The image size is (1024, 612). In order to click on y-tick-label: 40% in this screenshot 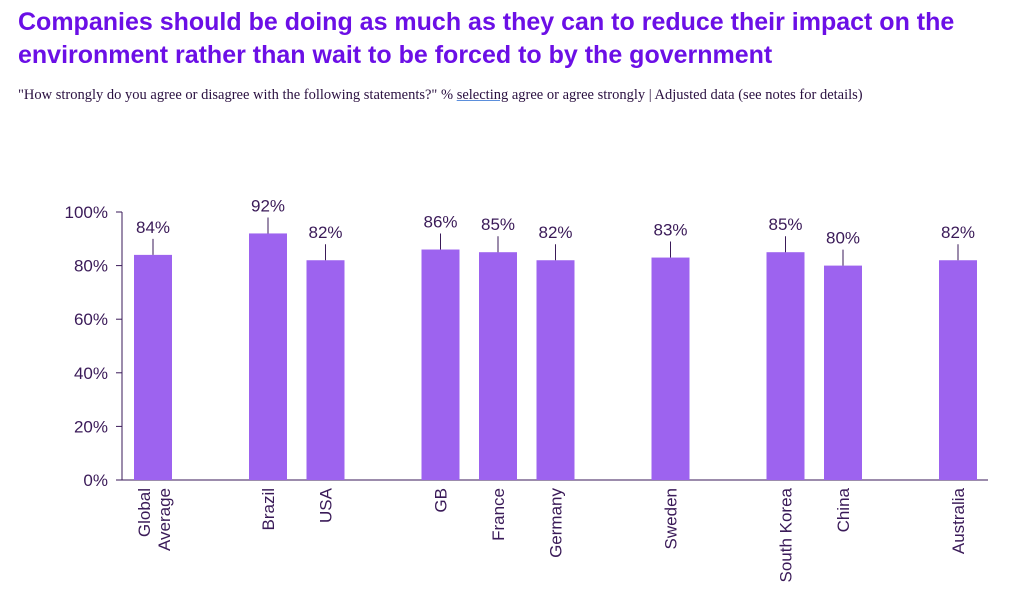, I will do `click(91, 373)`.